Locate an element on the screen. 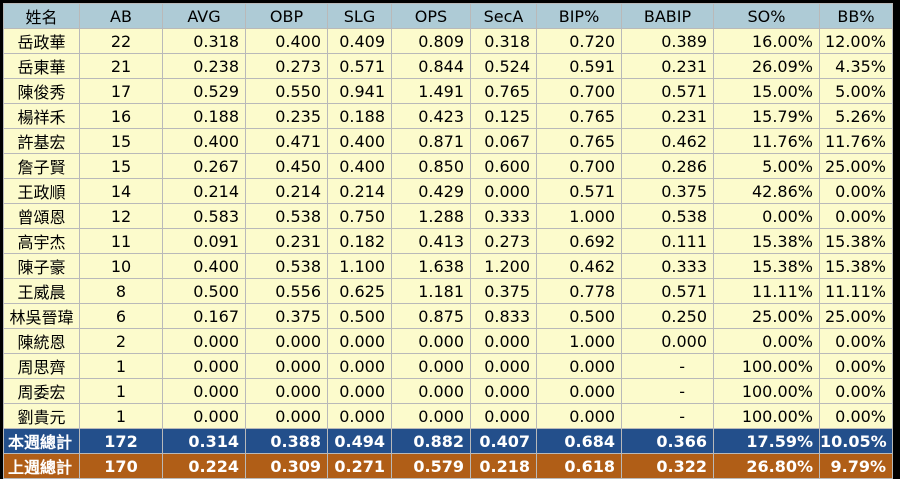 The width and height of the screenshot is (900, 479). column-header: 姓名 is located at coordinates (41, 16).